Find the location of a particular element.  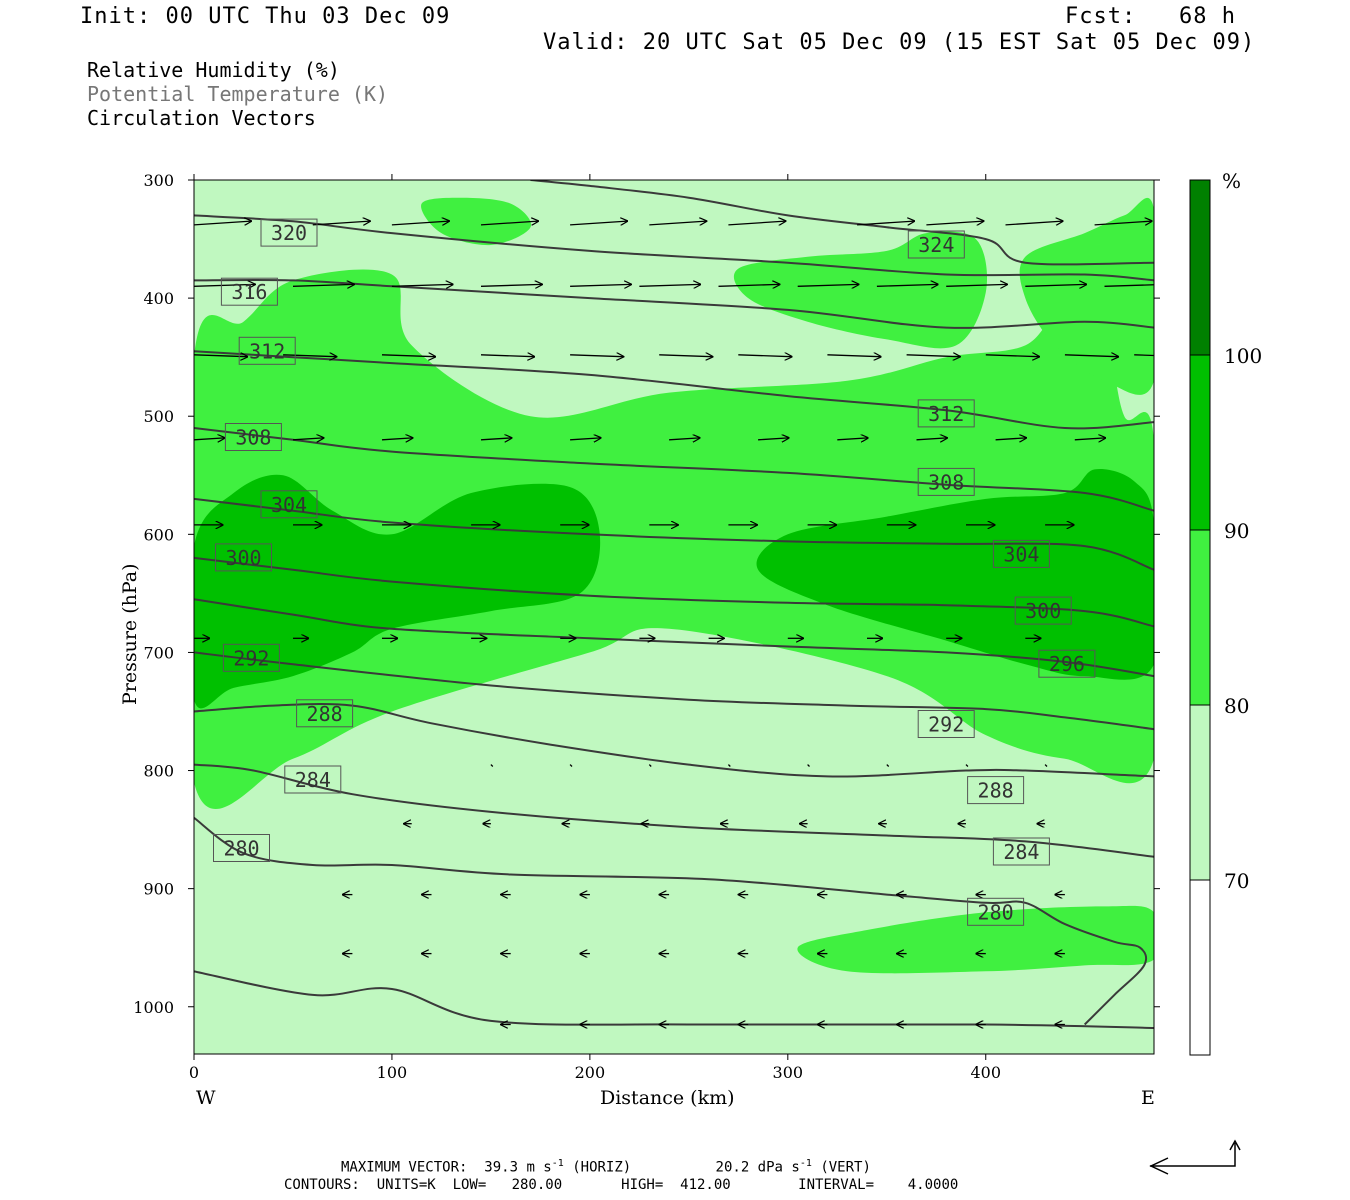

colorbar-label-0: 100 is located at coordinates (1243, 356).